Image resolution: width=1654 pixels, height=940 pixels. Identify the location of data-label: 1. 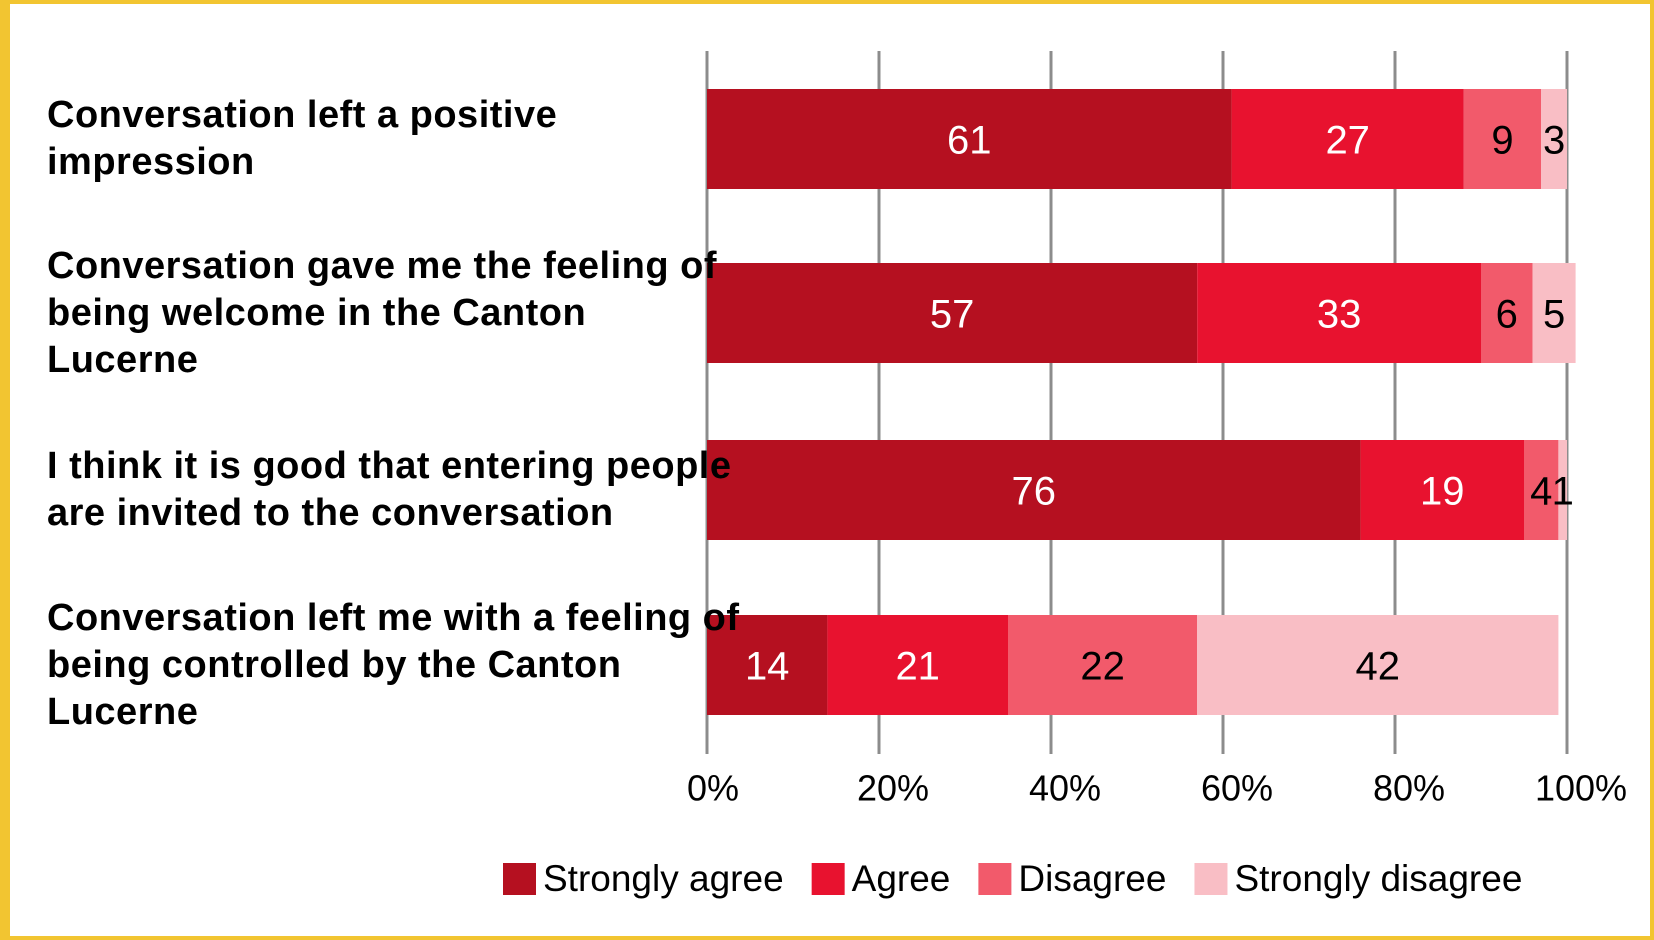
(1563, 492).